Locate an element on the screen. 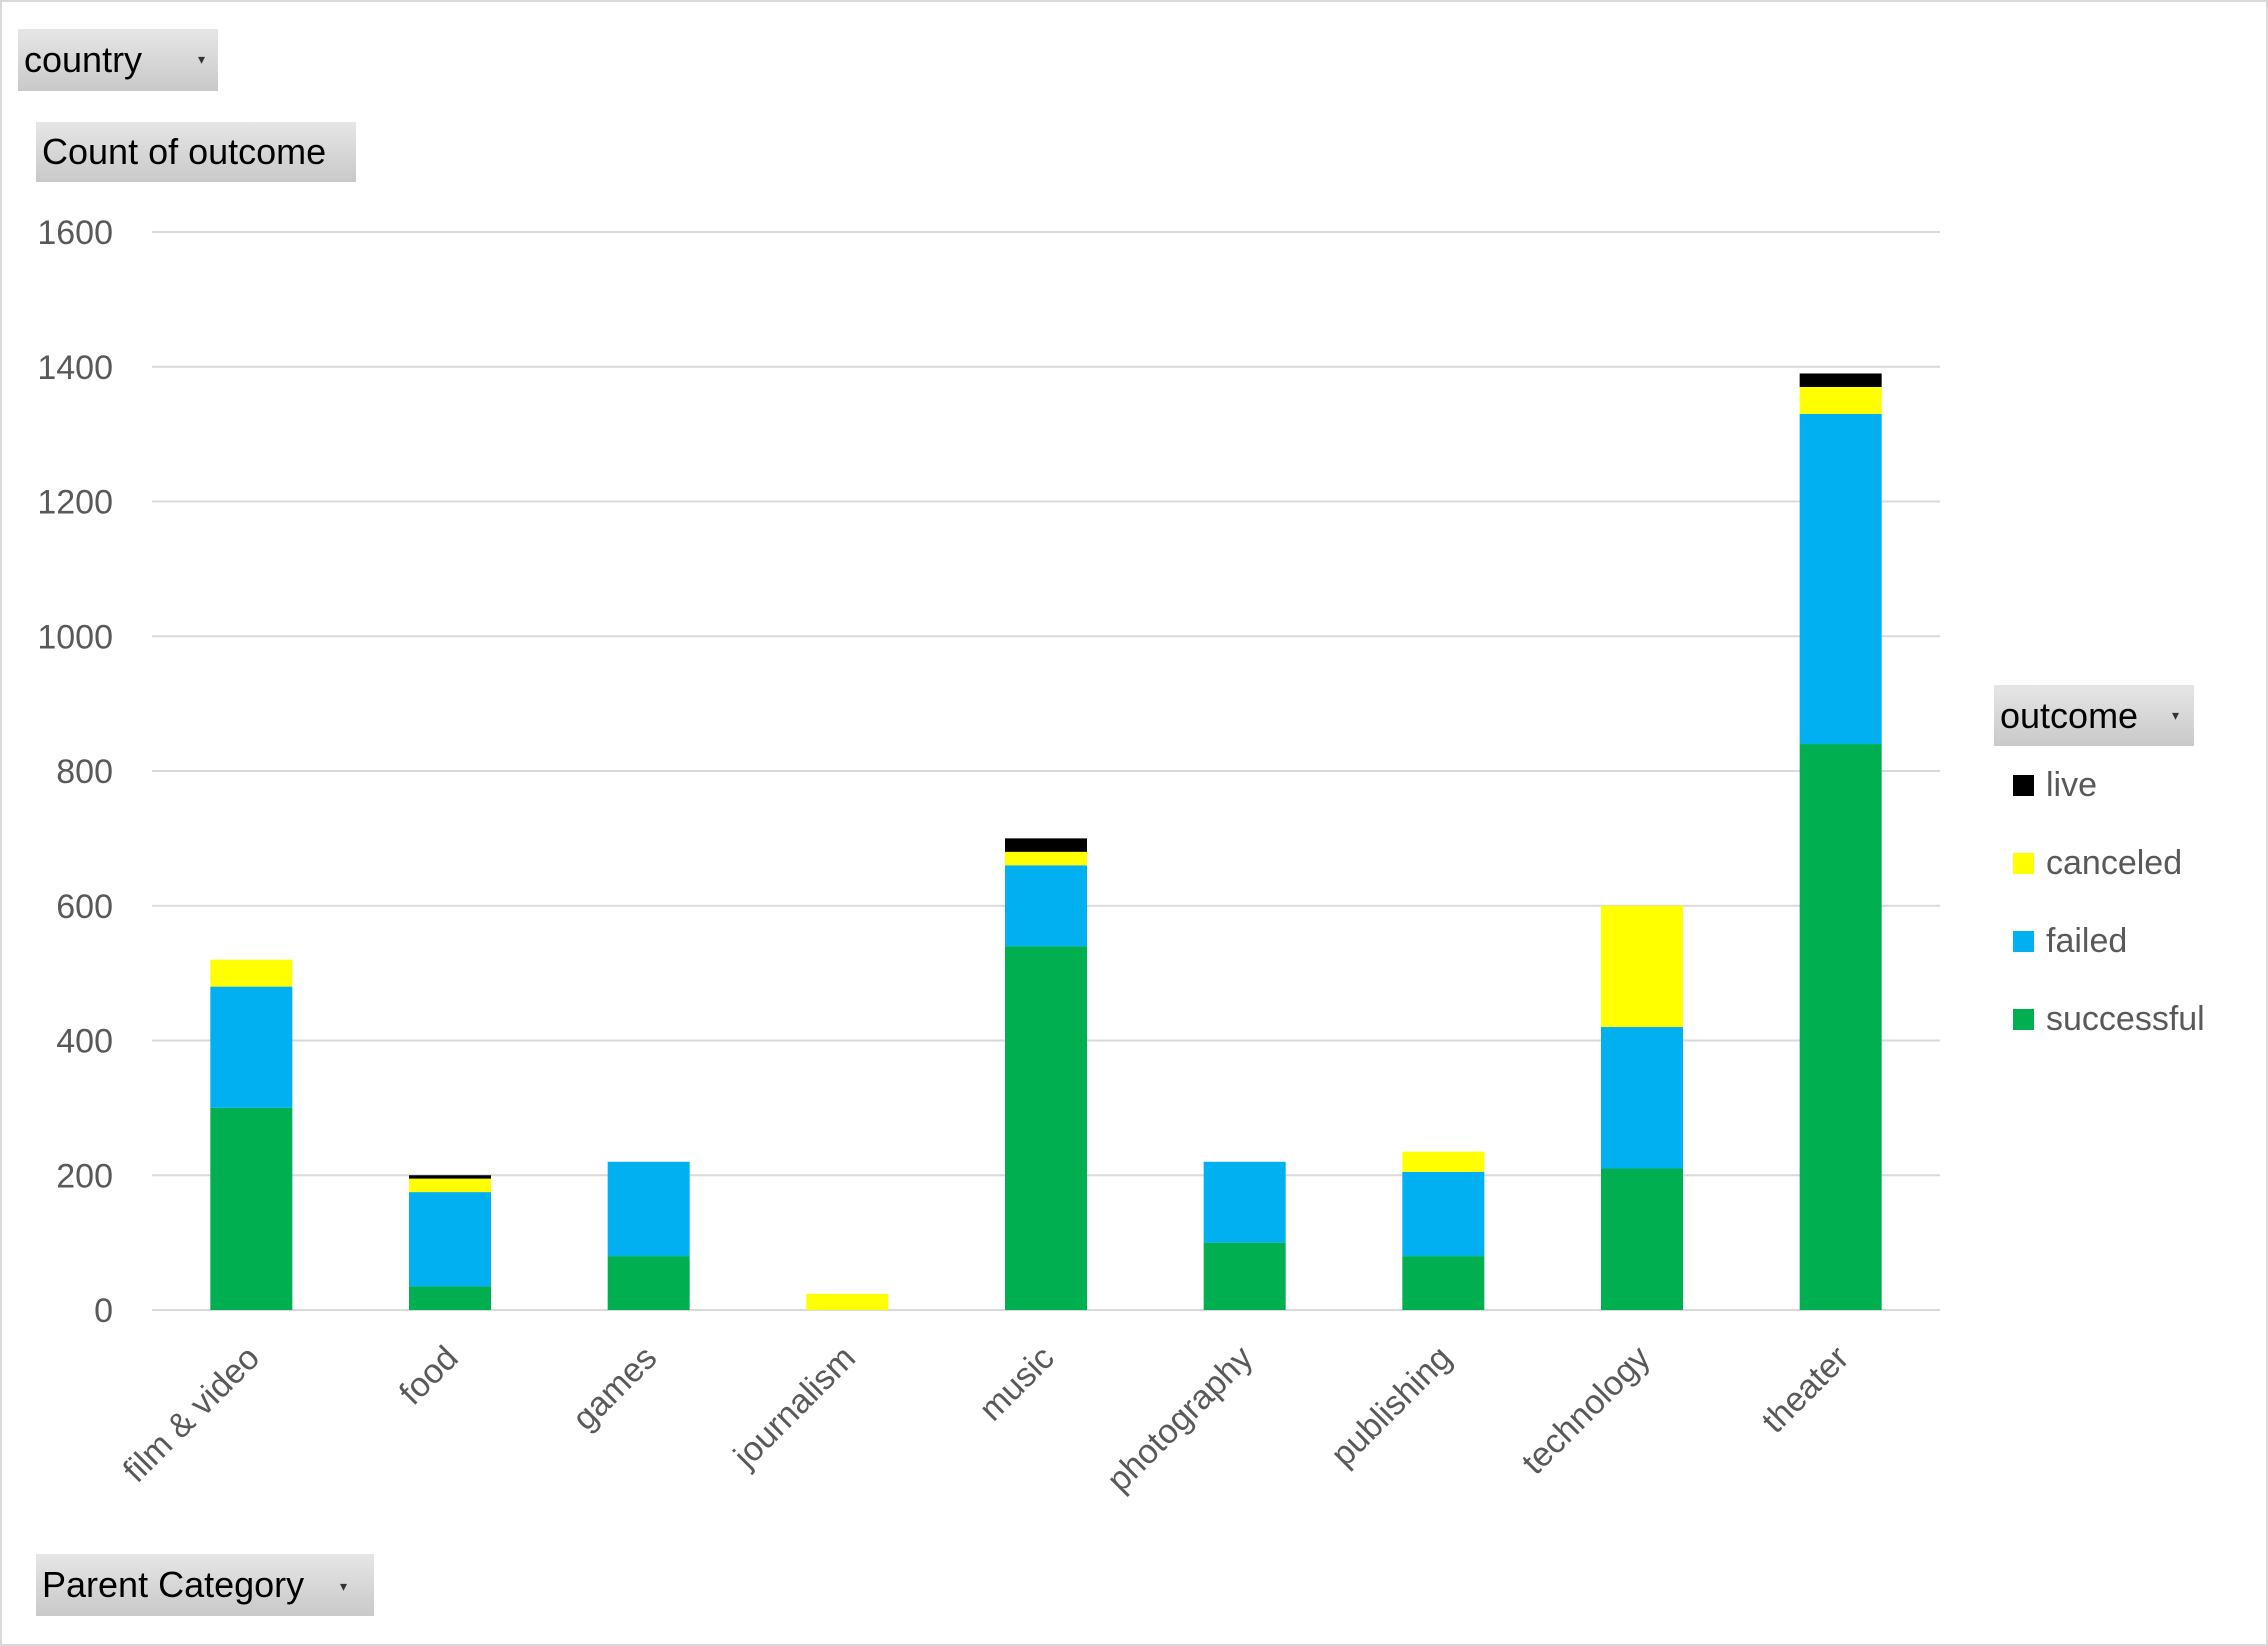 This screenshot has width=2268, height=1646. country-filter-button: country ▾ is located at coordinates (118, 60).